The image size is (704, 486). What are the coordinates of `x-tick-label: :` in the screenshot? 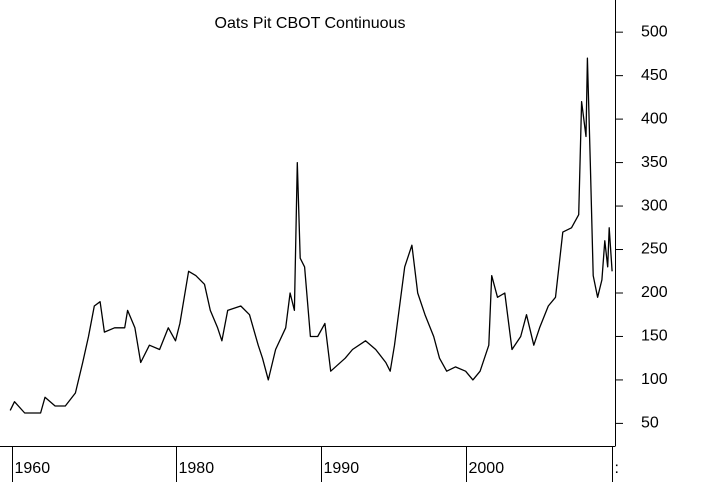 It's located at (617, 468).